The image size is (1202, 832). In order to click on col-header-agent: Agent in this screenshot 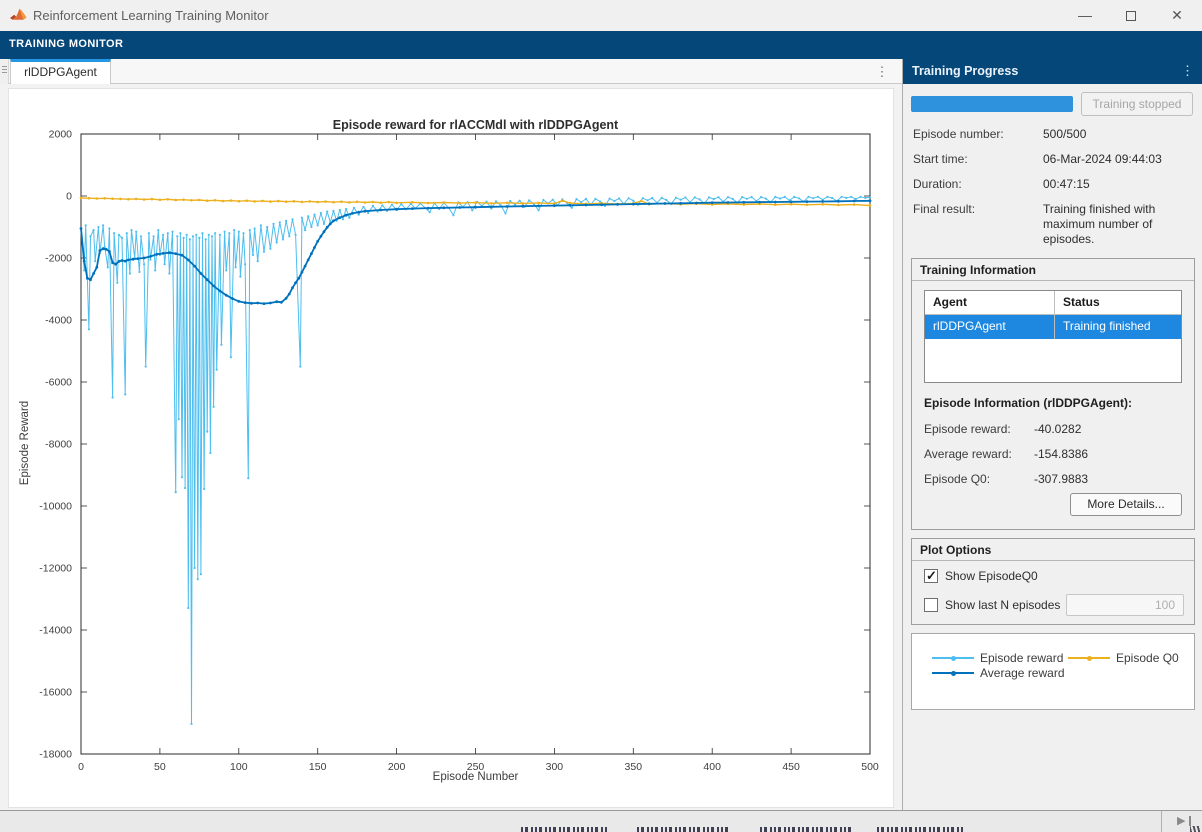, I will do `click(990, 302)`.